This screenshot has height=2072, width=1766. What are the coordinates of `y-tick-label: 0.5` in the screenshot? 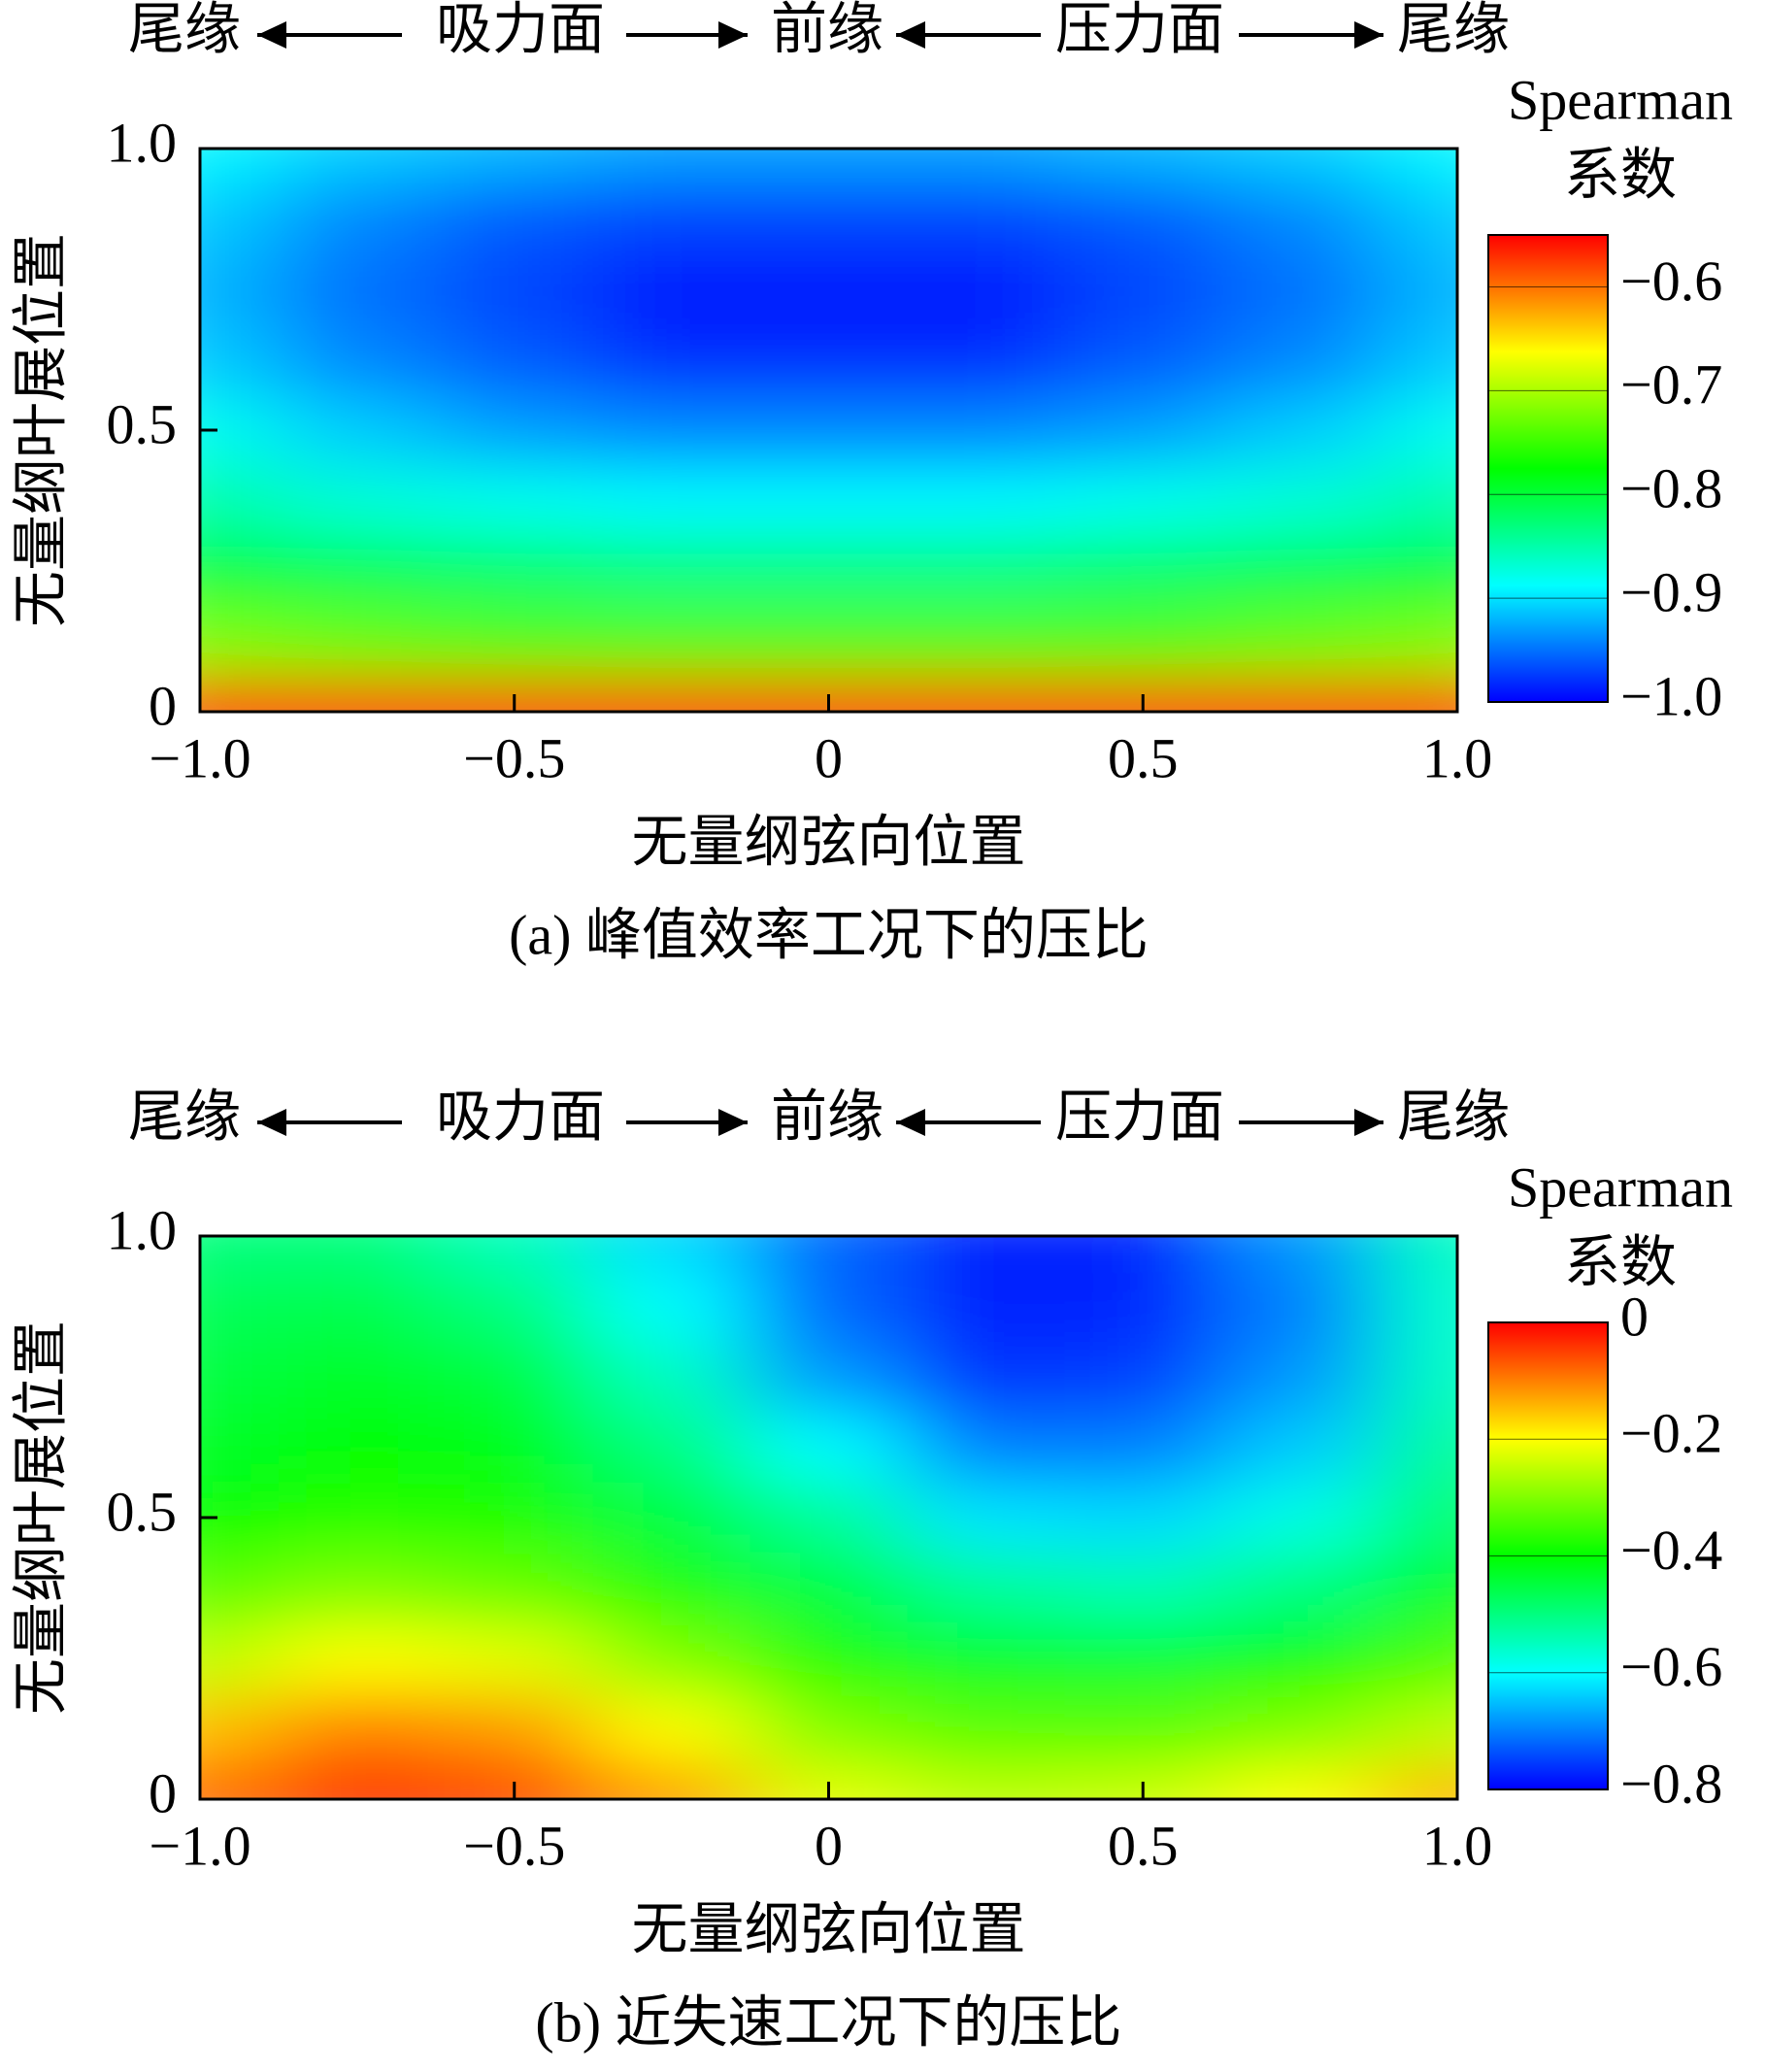 It's located at (142, 1511).